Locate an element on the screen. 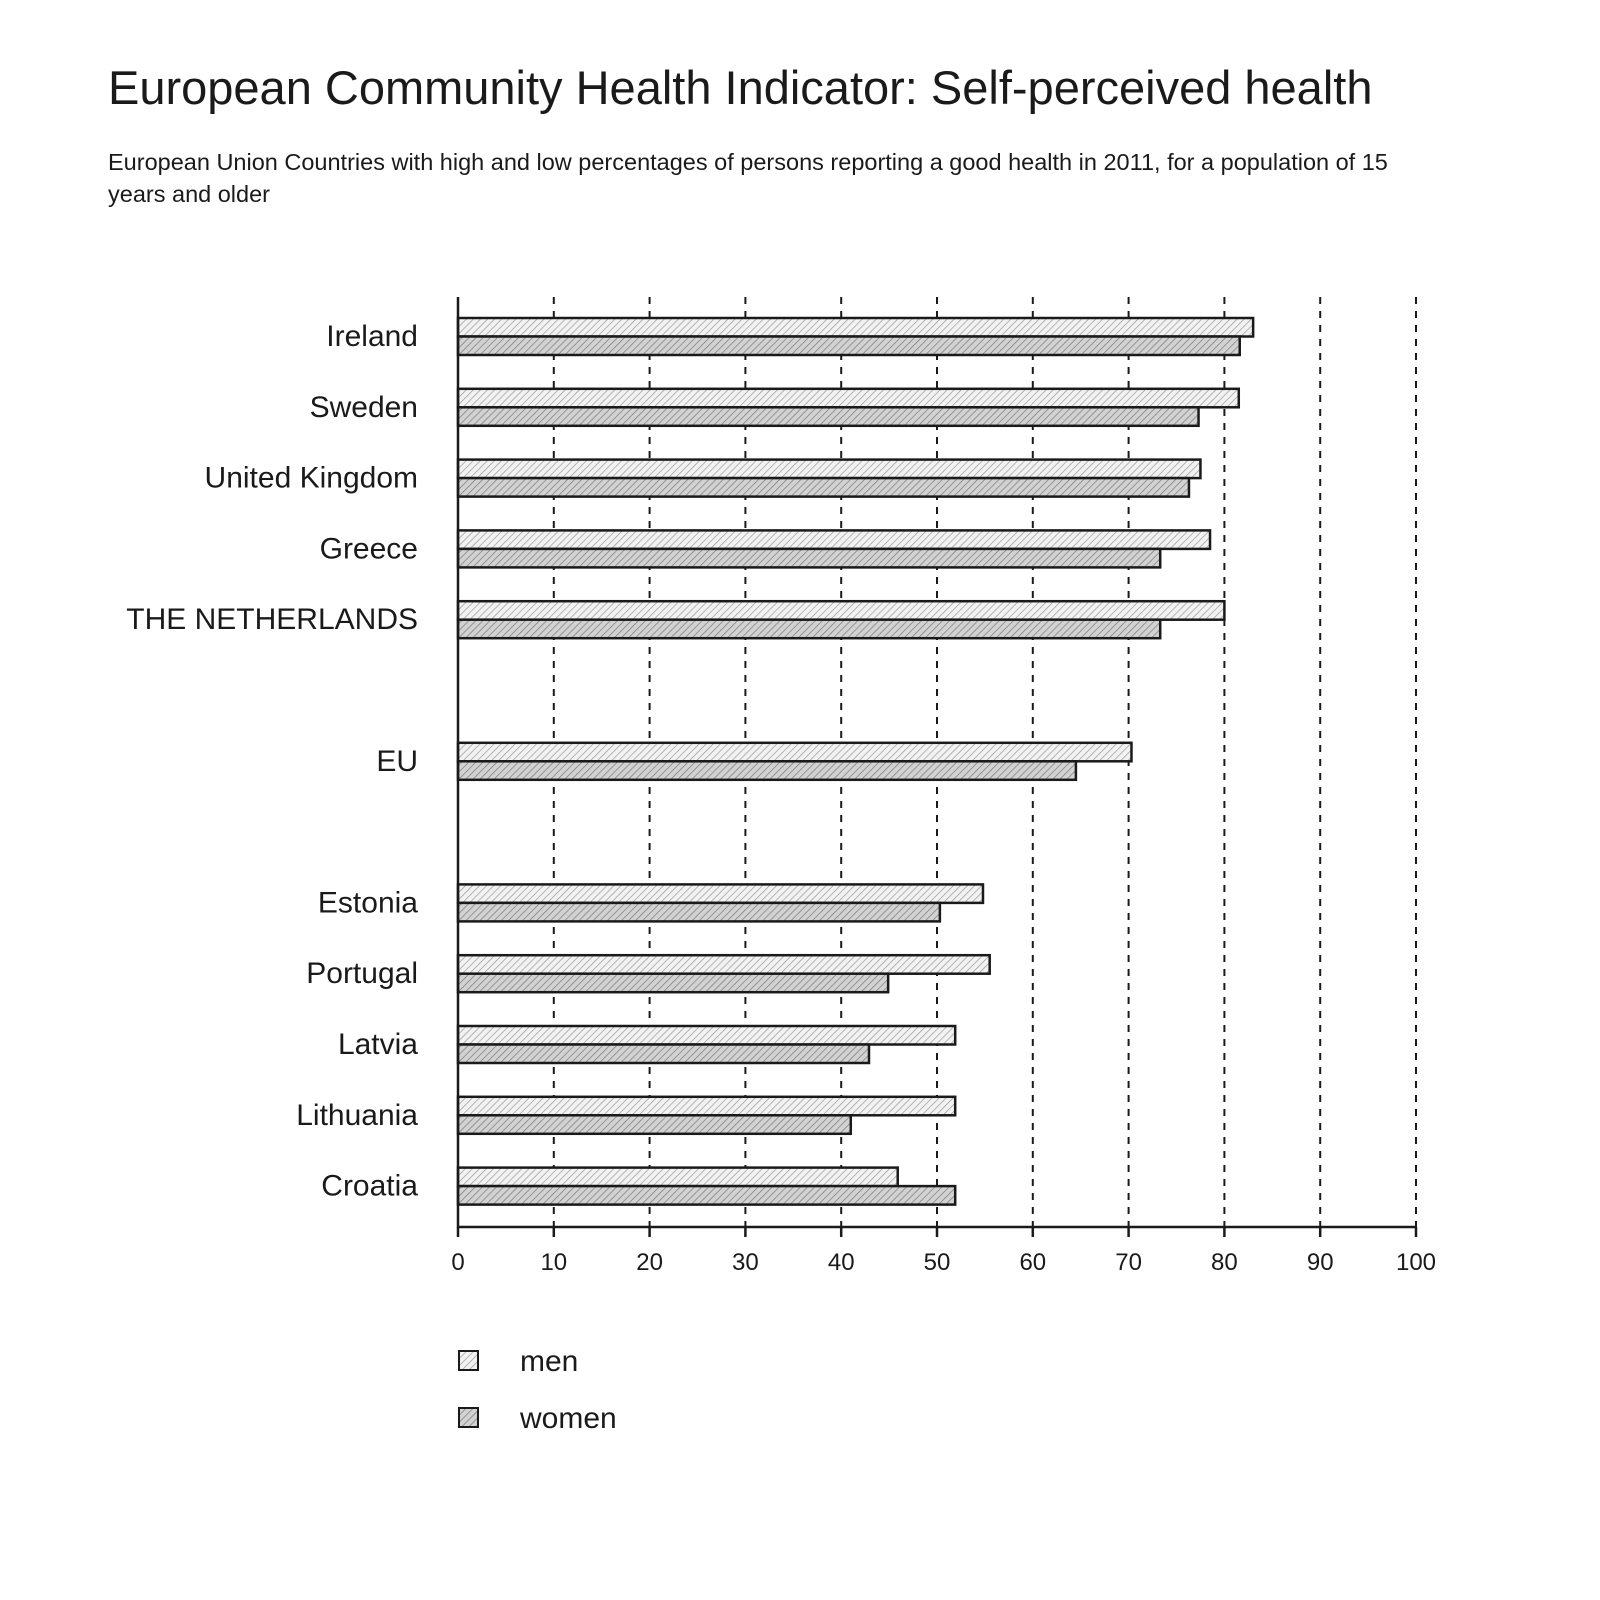  category-label-lithuania: Lithuania is located at coordinates (357, 1115).